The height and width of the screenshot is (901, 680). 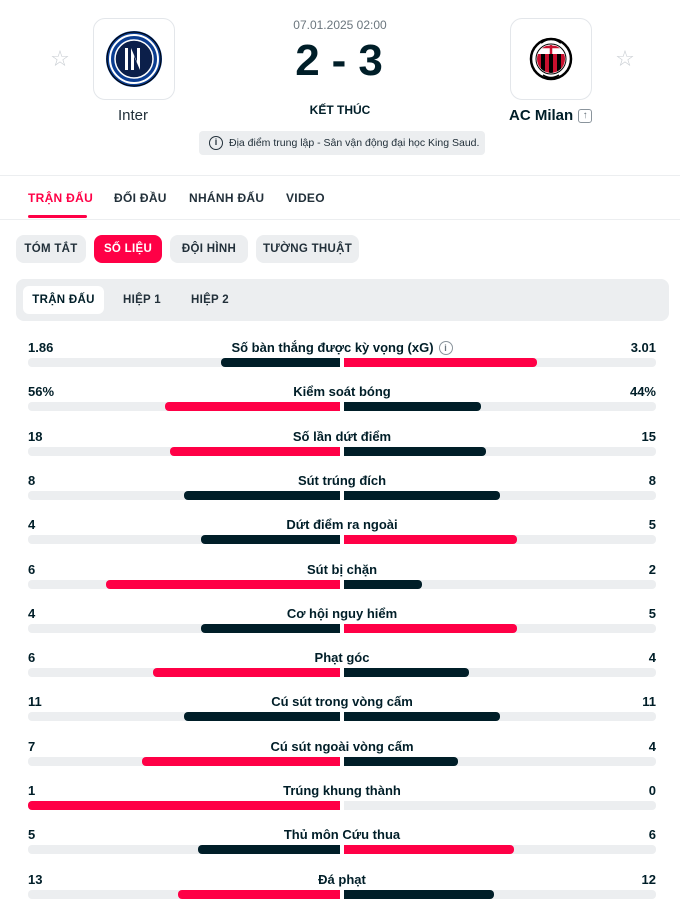 I want to click on stat-label: Cú sút ngoài vòng cấm, so click(x=342, y=746).